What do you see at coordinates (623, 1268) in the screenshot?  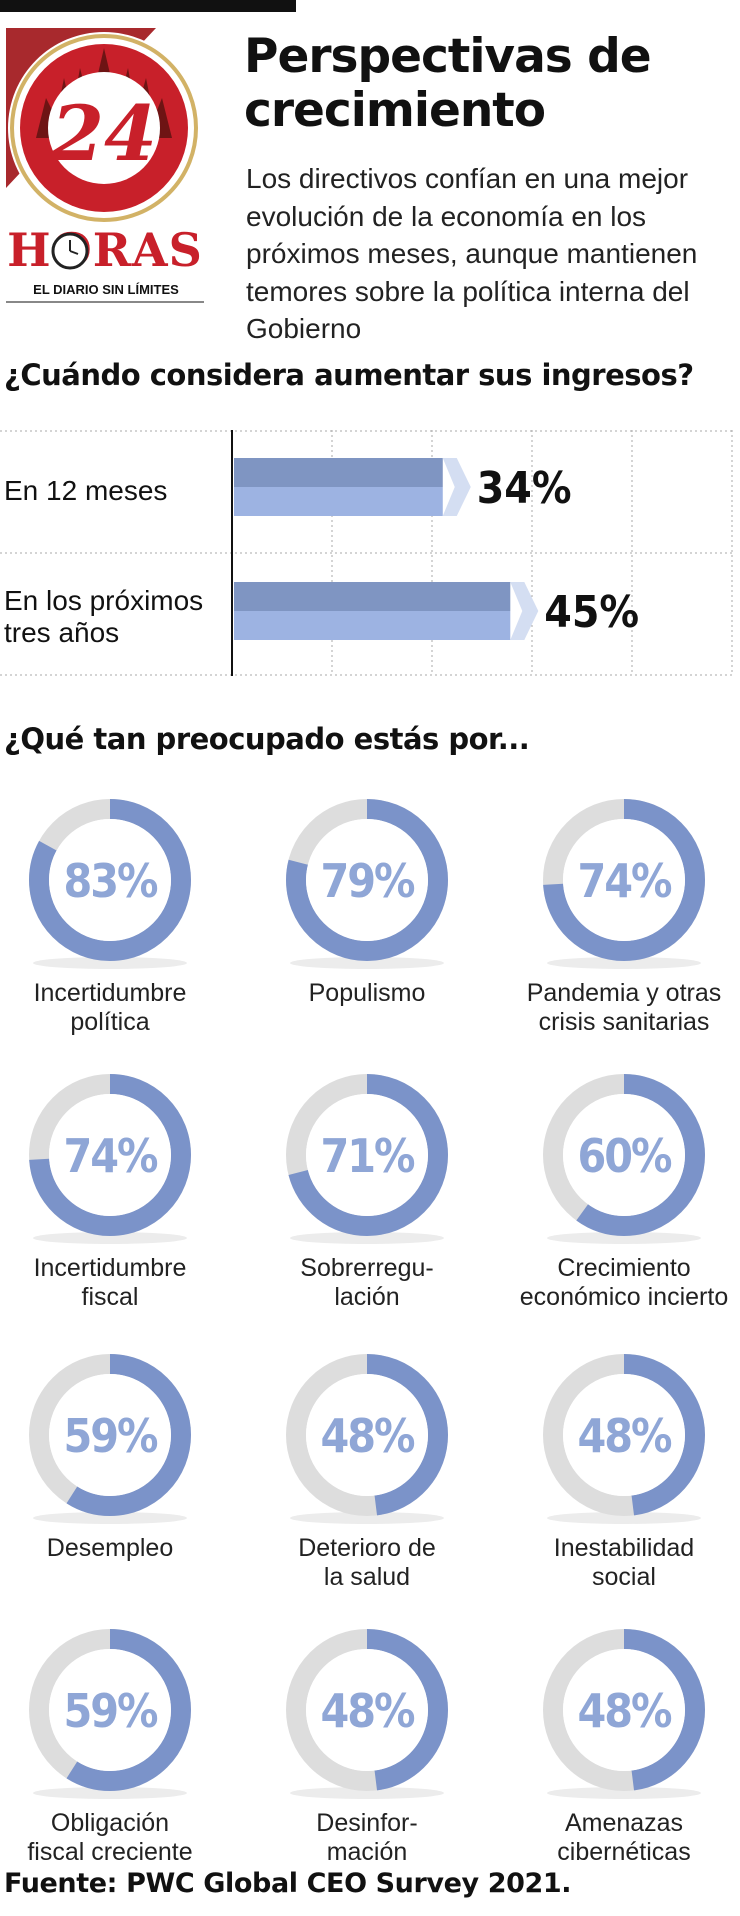 I see `donut-category-line: Crecimiento` at bounding box center [623, 1268].